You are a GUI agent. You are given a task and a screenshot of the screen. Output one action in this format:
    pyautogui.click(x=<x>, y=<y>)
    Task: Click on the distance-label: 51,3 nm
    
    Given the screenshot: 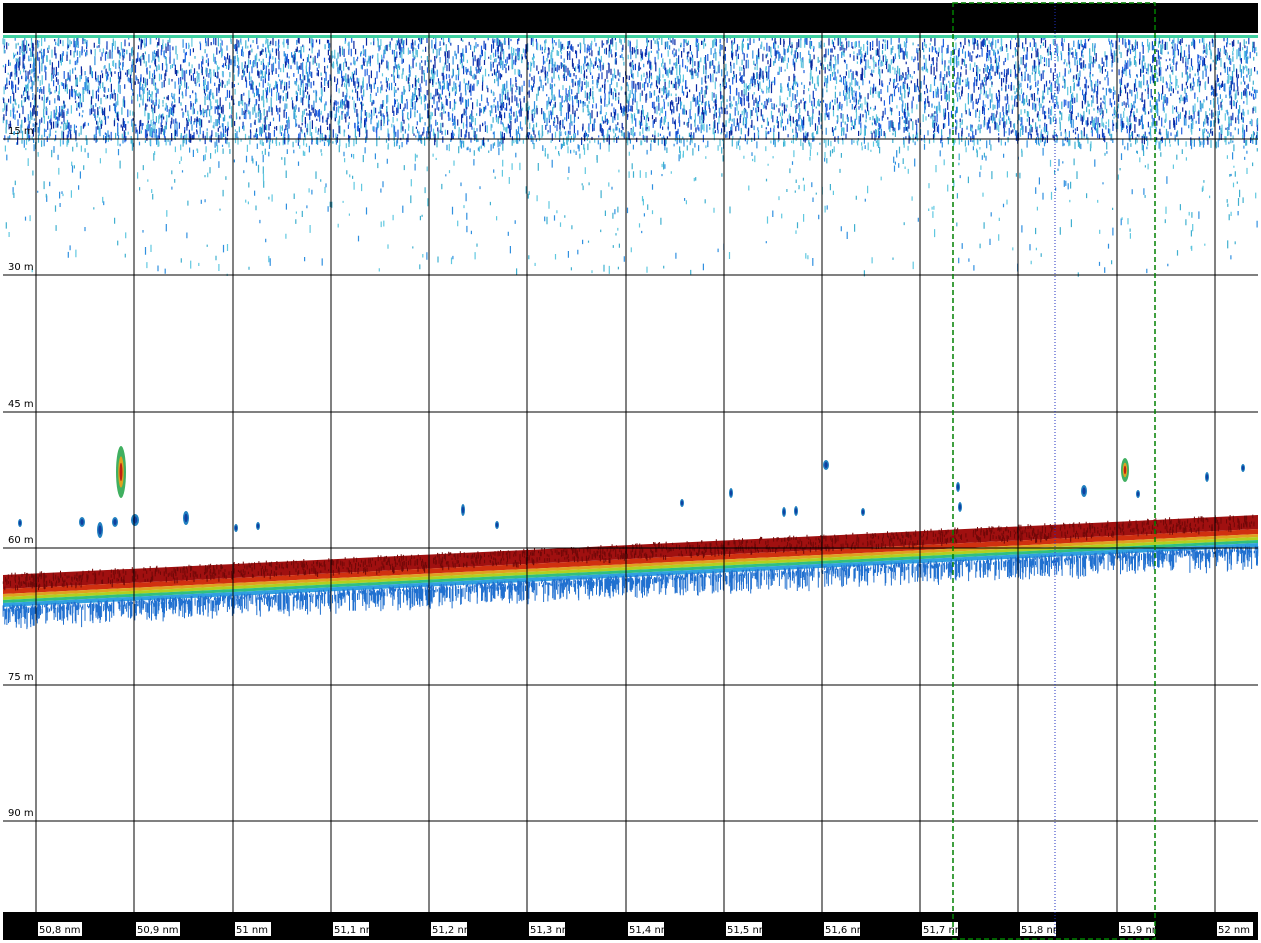 What is the action you would take?
    pyautogui.click(x=551, y=930)
    